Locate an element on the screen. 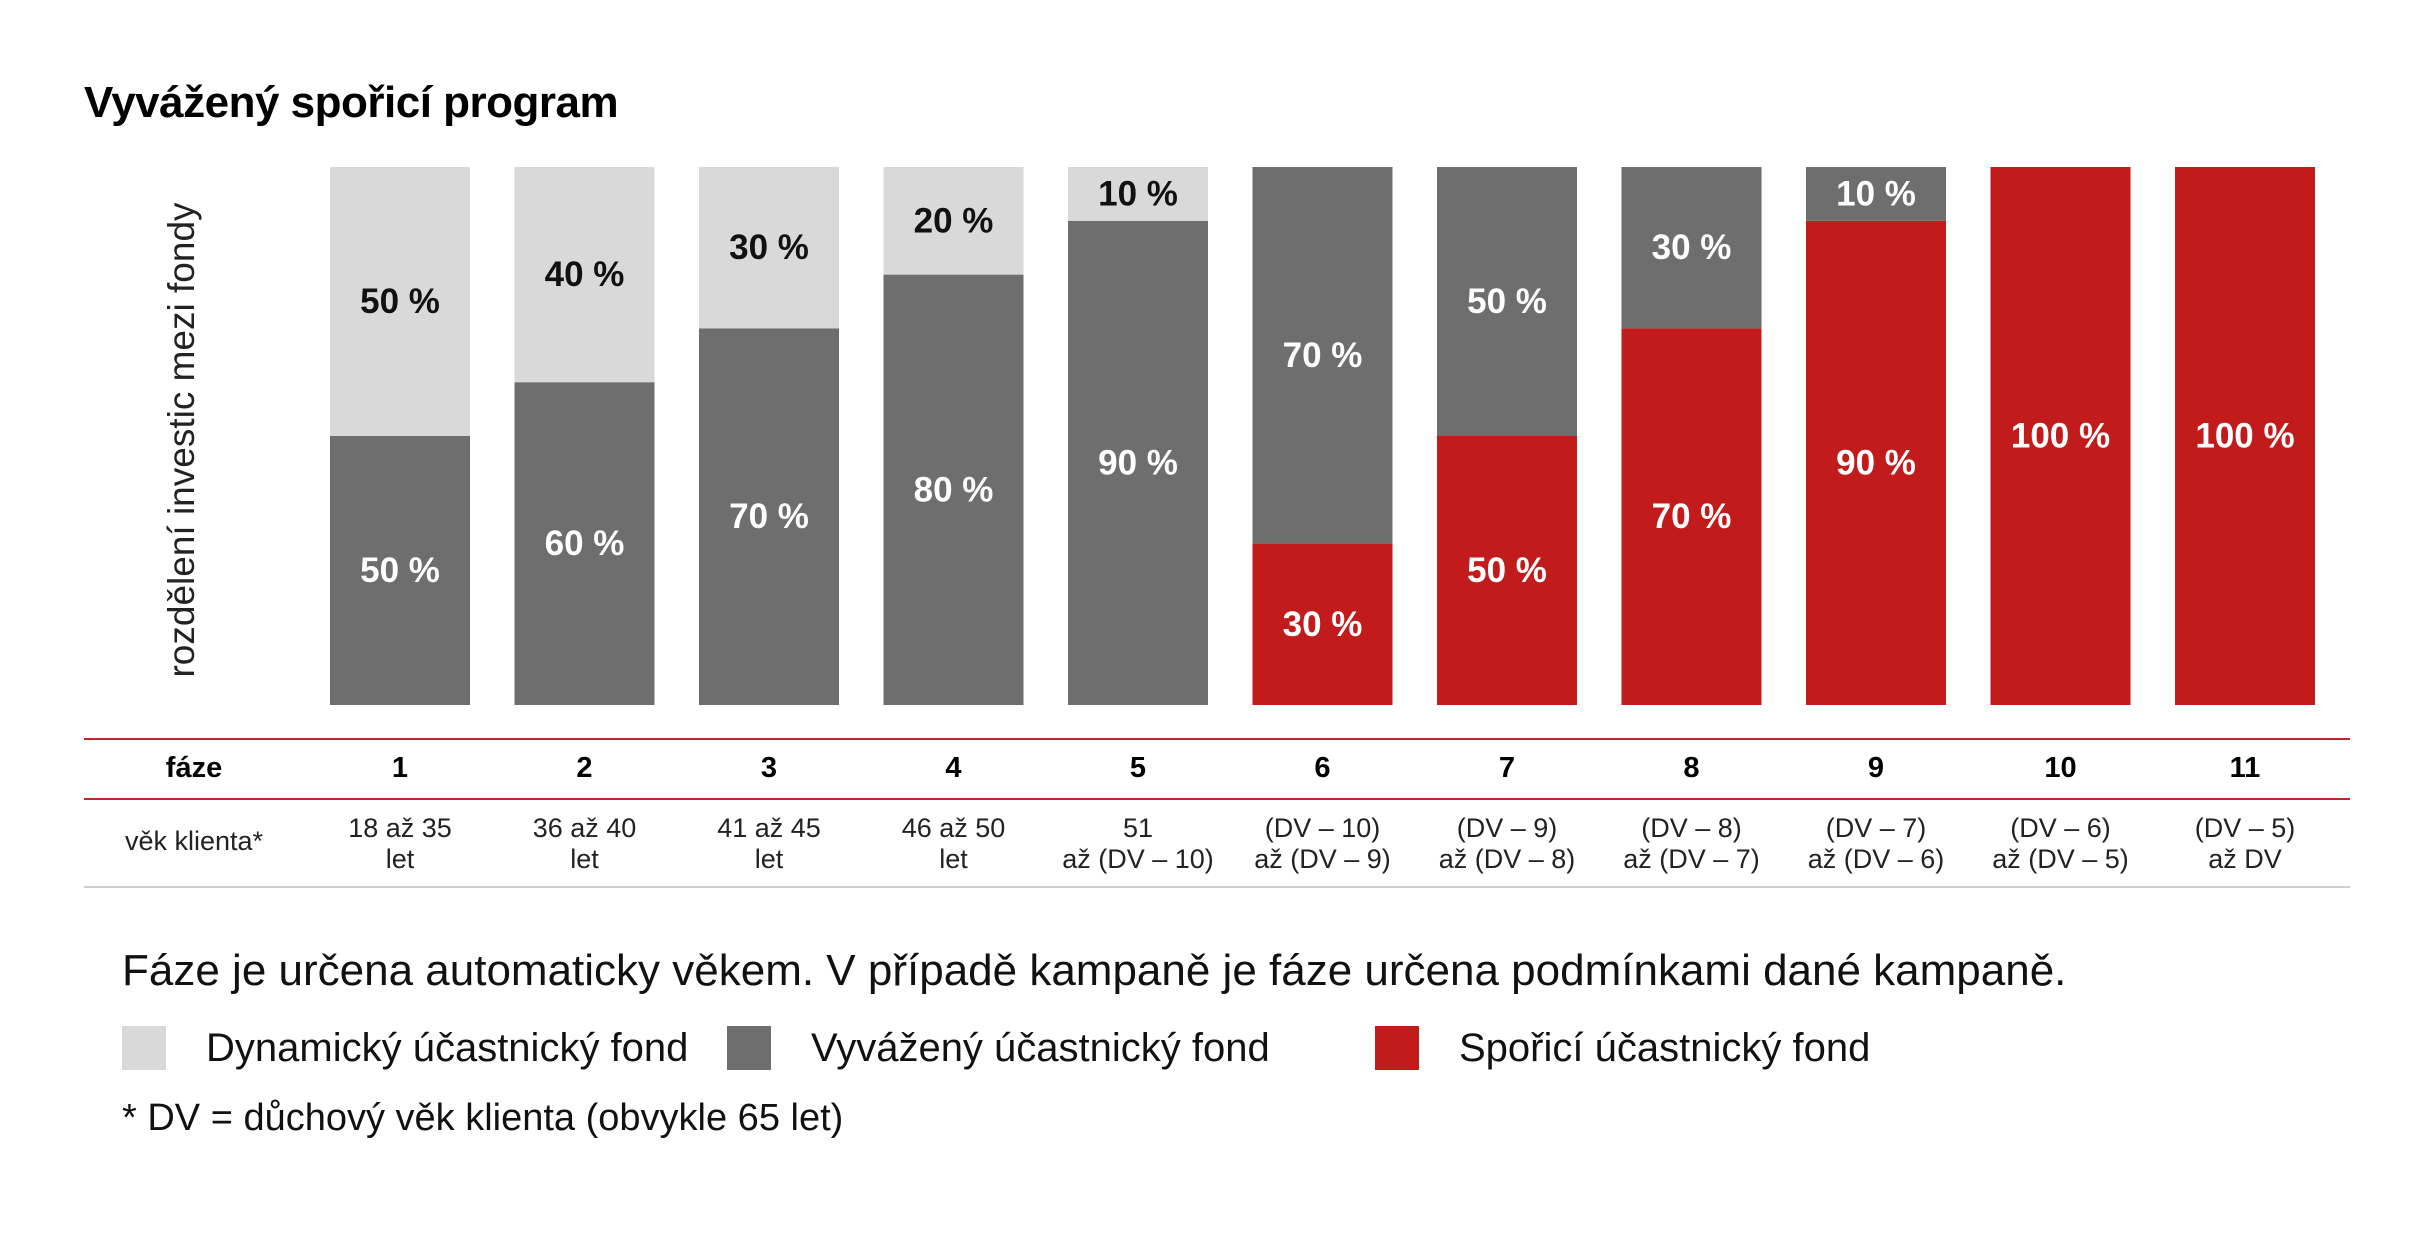 The width and height of the screenshot is (2421, 1240). data-label-dynamic-phase-1: 50 % is located at coordinates (400, 301).